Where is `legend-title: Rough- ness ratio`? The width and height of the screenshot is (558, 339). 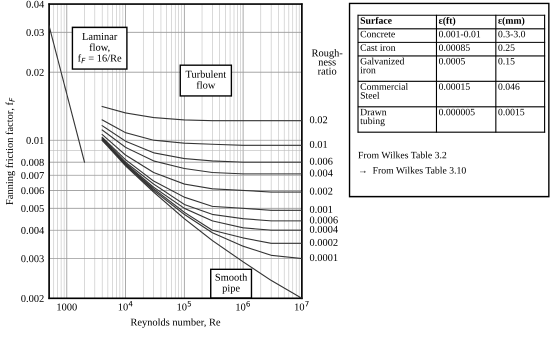
legend-title: Rough- ness ratio is located at coordinates (327, 62).